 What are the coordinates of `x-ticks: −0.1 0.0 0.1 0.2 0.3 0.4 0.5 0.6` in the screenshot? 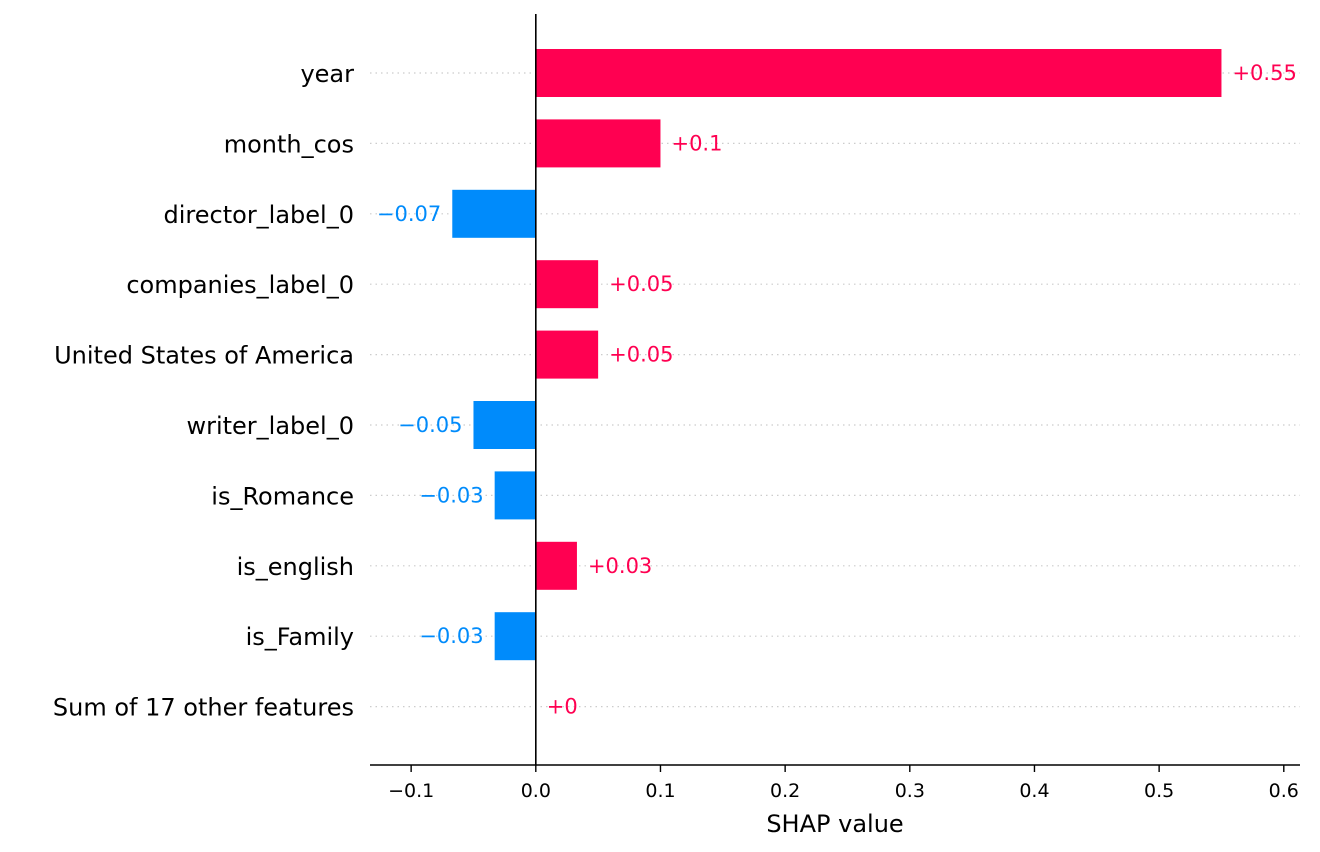 It's located at (843, 783).